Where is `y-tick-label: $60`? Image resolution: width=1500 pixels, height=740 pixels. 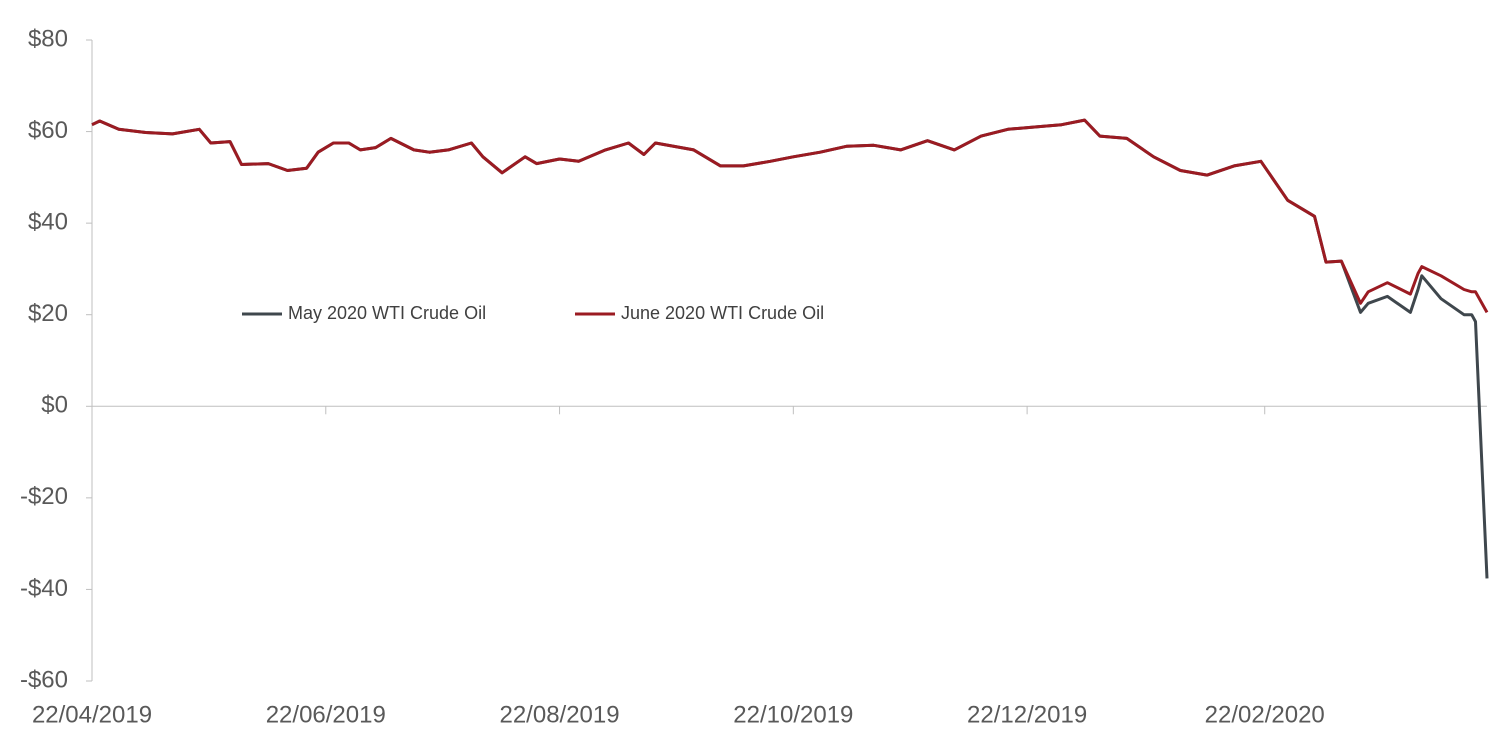
y-tick-label: $60 is located at coordinates (48, 130).